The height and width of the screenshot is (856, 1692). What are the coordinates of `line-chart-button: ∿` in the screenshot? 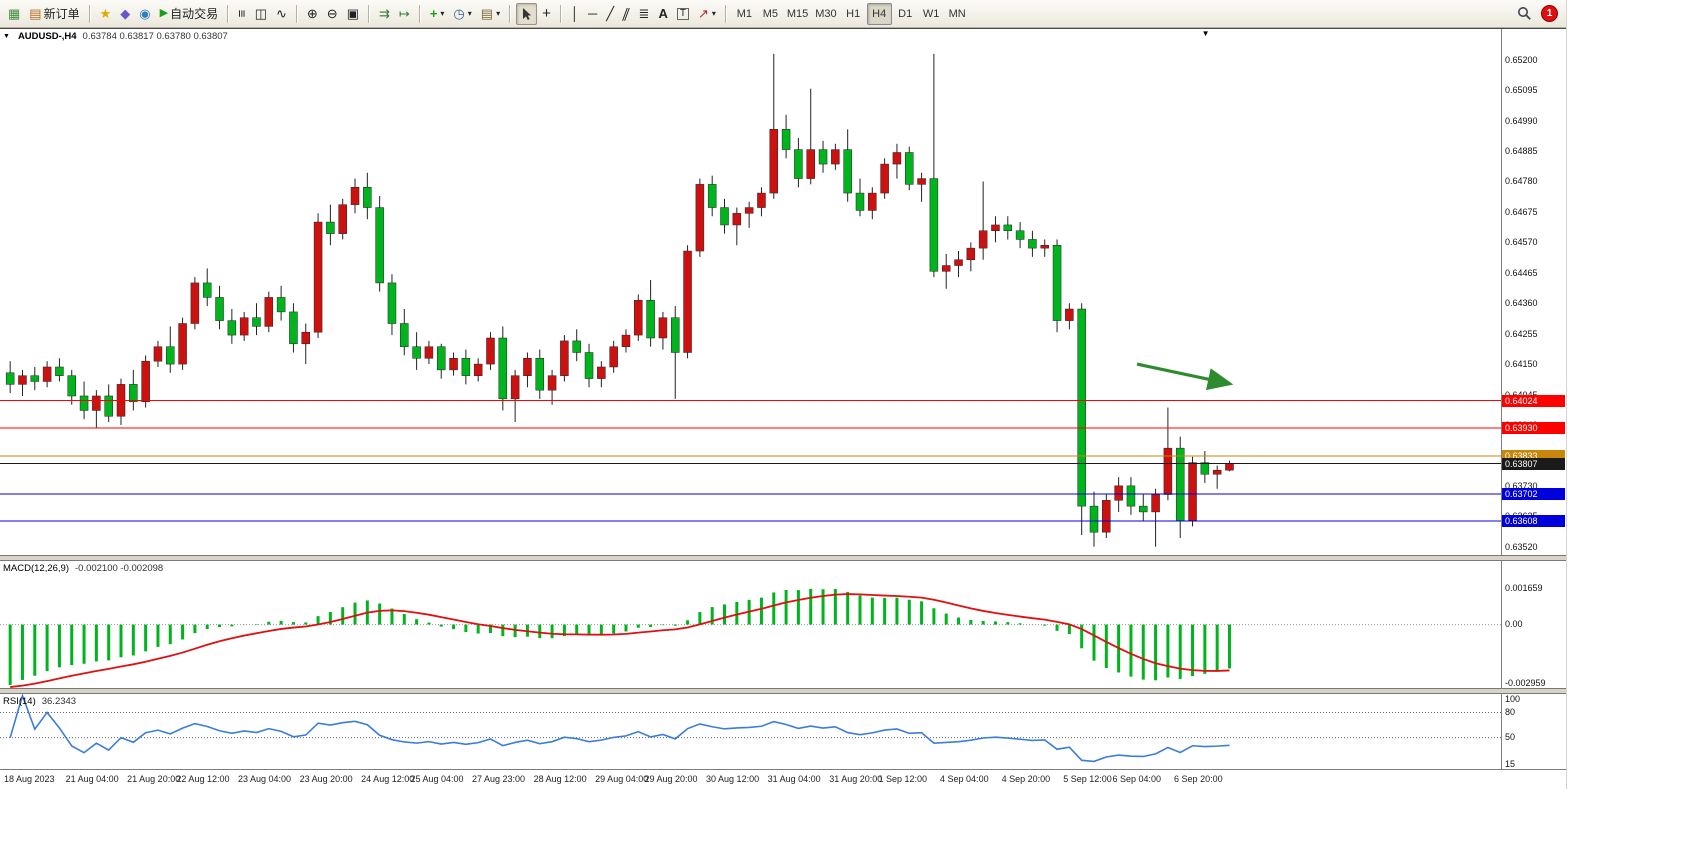 It's located at (281, 14).